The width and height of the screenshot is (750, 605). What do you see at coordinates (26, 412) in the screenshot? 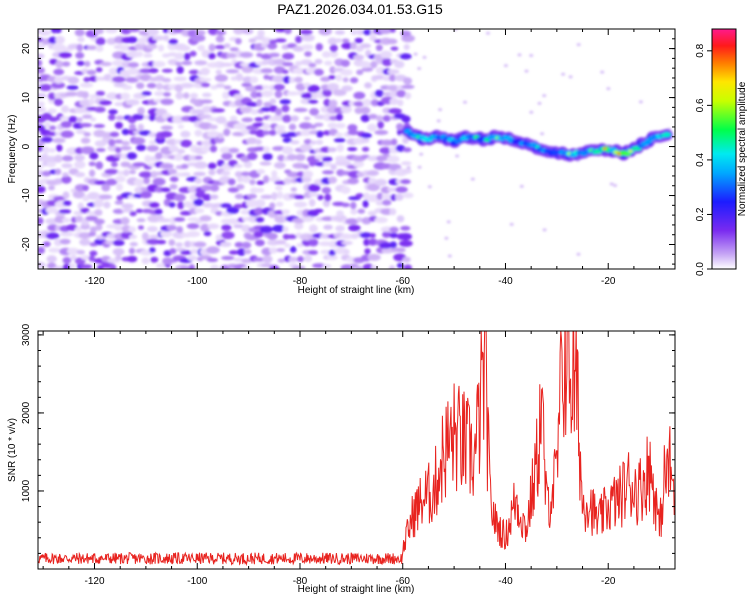
I see `y-tick-label: 2000` at bounding box center [26, 412].